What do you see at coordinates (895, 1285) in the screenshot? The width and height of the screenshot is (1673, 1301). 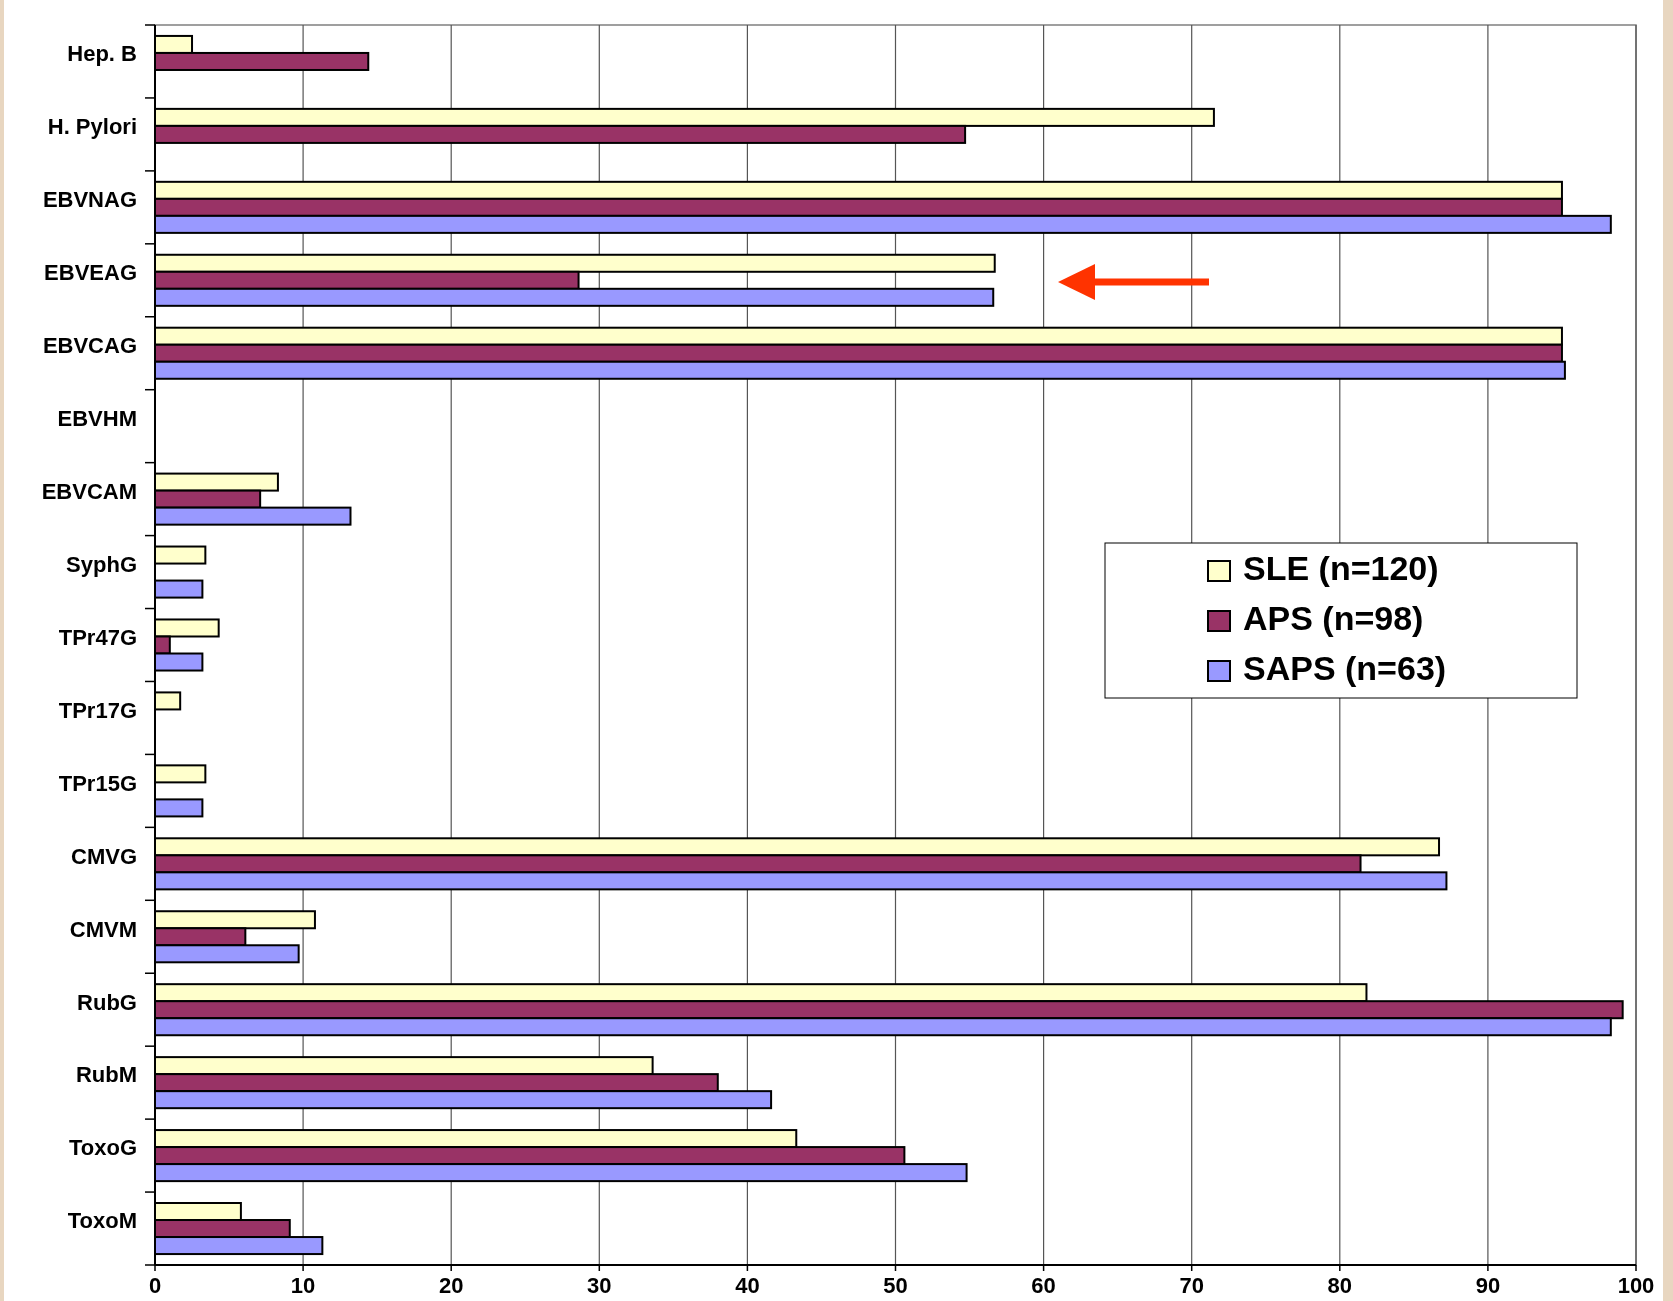 I see `x-tick-label: 50` at bounding box center [895, 1285].